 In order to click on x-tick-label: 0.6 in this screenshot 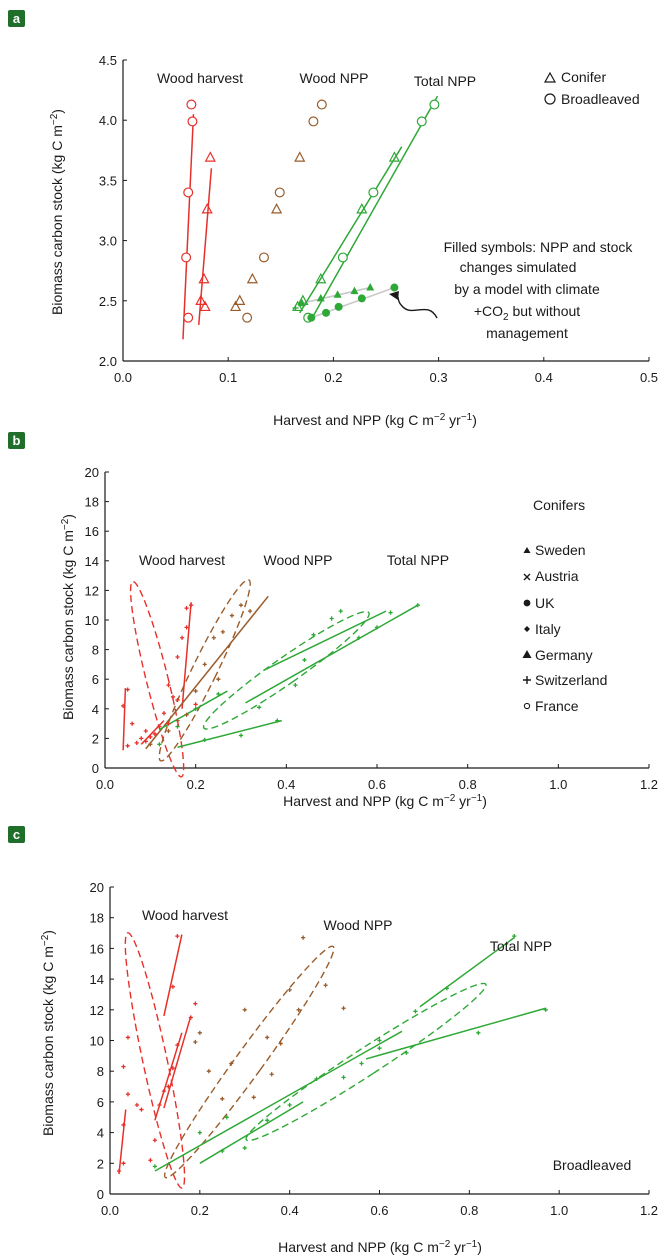, I will do `click(377, 784)`.